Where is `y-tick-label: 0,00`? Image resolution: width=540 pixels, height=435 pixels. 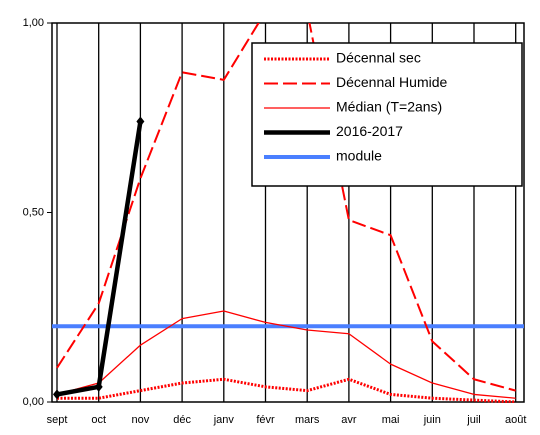 y-tick-label: 0,00 is located at coordinates (33, 402).